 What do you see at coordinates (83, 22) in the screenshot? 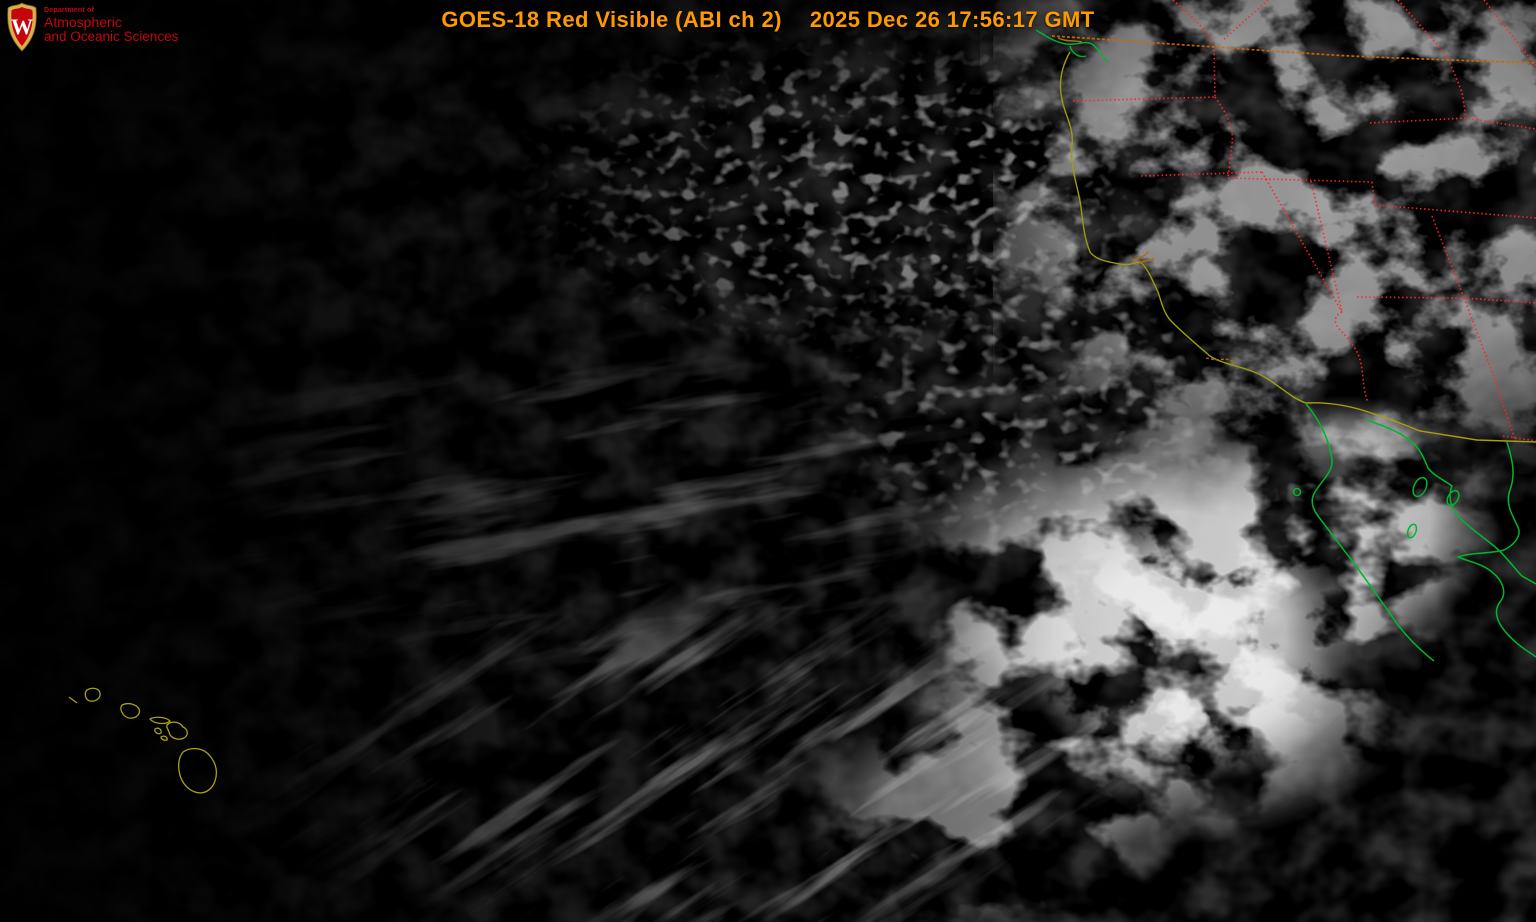
I see `logo-name-line1: Atmospheric` at bounding box center [83, 22].